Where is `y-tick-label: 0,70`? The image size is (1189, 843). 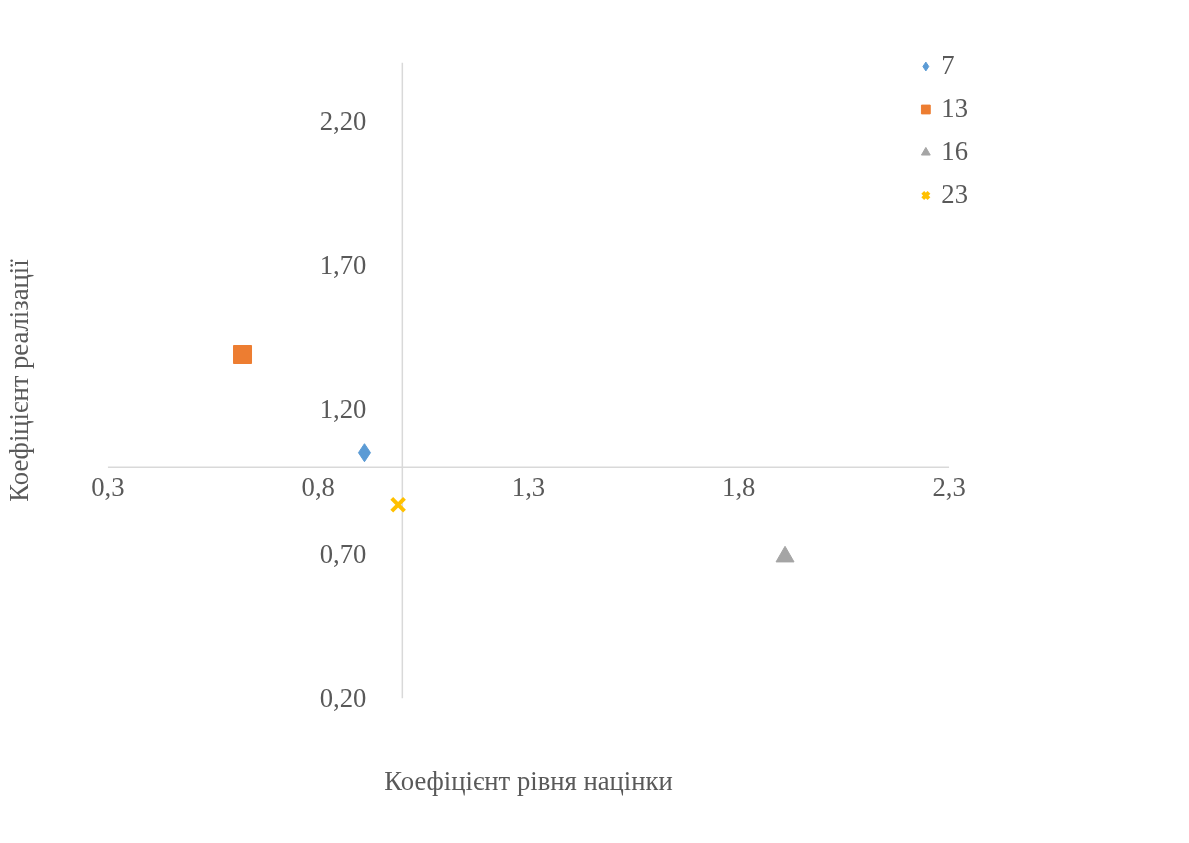
y-tick-label: 0,70 is located at coordinates (343, 553).